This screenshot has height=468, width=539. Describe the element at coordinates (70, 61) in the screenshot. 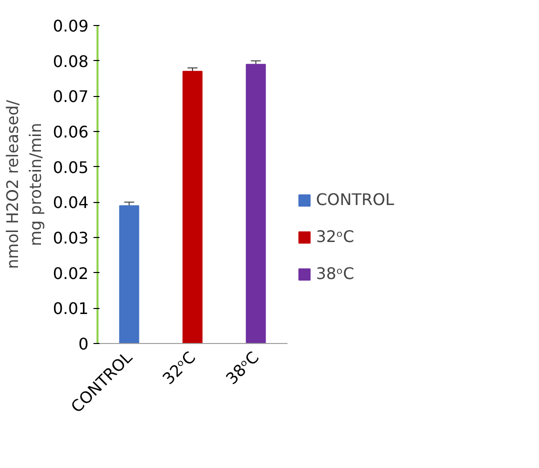

I see `y-tick-label: 0.08` at that location.